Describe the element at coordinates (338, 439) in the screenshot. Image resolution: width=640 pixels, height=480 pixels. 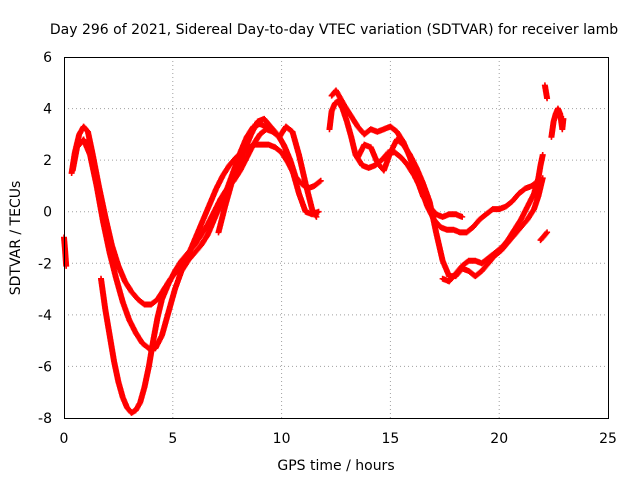
I see `x-tick-labels: 0 5 10 15 20 25` at that location.